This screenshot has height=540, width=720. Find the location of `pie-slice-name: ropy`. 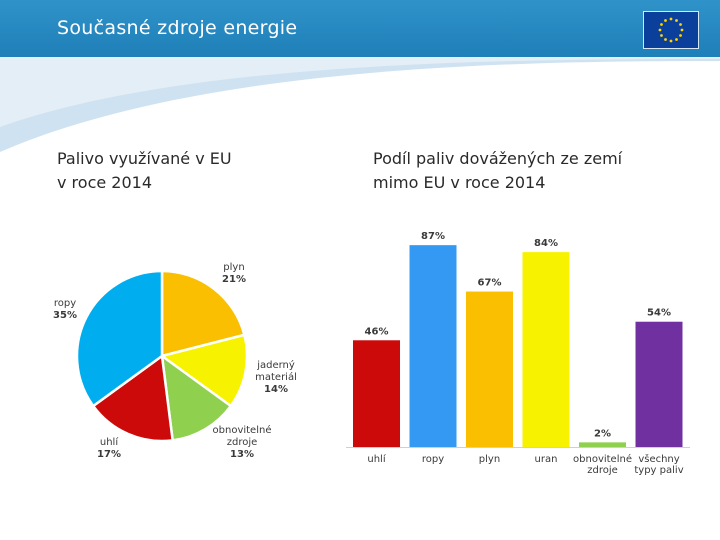

pie-slice-name: ropy is located at coordinates (65, 303).